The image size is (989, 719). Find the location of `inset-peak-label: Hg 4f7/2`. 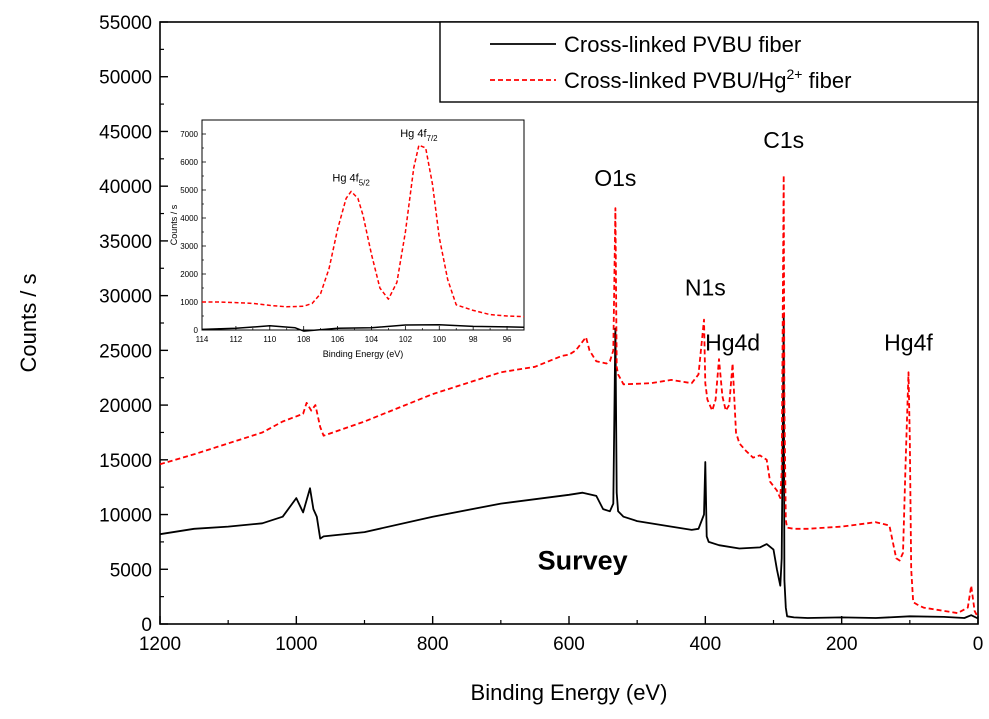

inset-peak-label: Hg 4f7/2 is located at coordinates (419, 135).